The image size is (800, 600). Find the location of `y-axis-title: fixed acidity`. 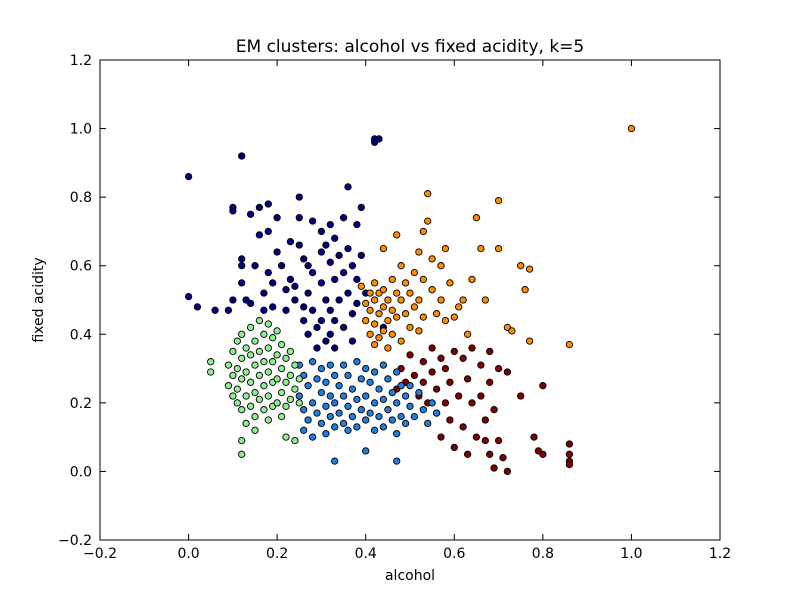

y-axis-title: fixed acidity is located at coordinates (39, 299).